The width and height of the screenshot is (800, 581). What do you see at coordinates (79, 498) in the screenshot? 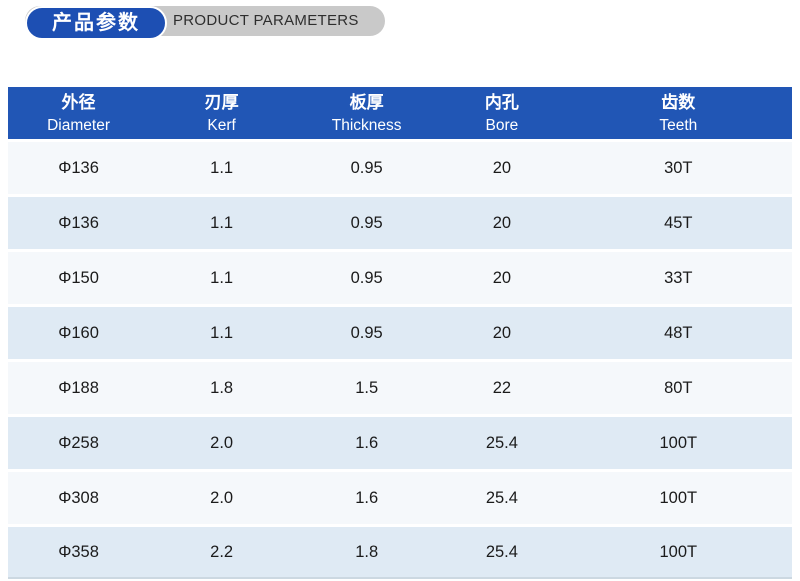
I see `table-cell: Φ308` at bounding box center [79, 498].